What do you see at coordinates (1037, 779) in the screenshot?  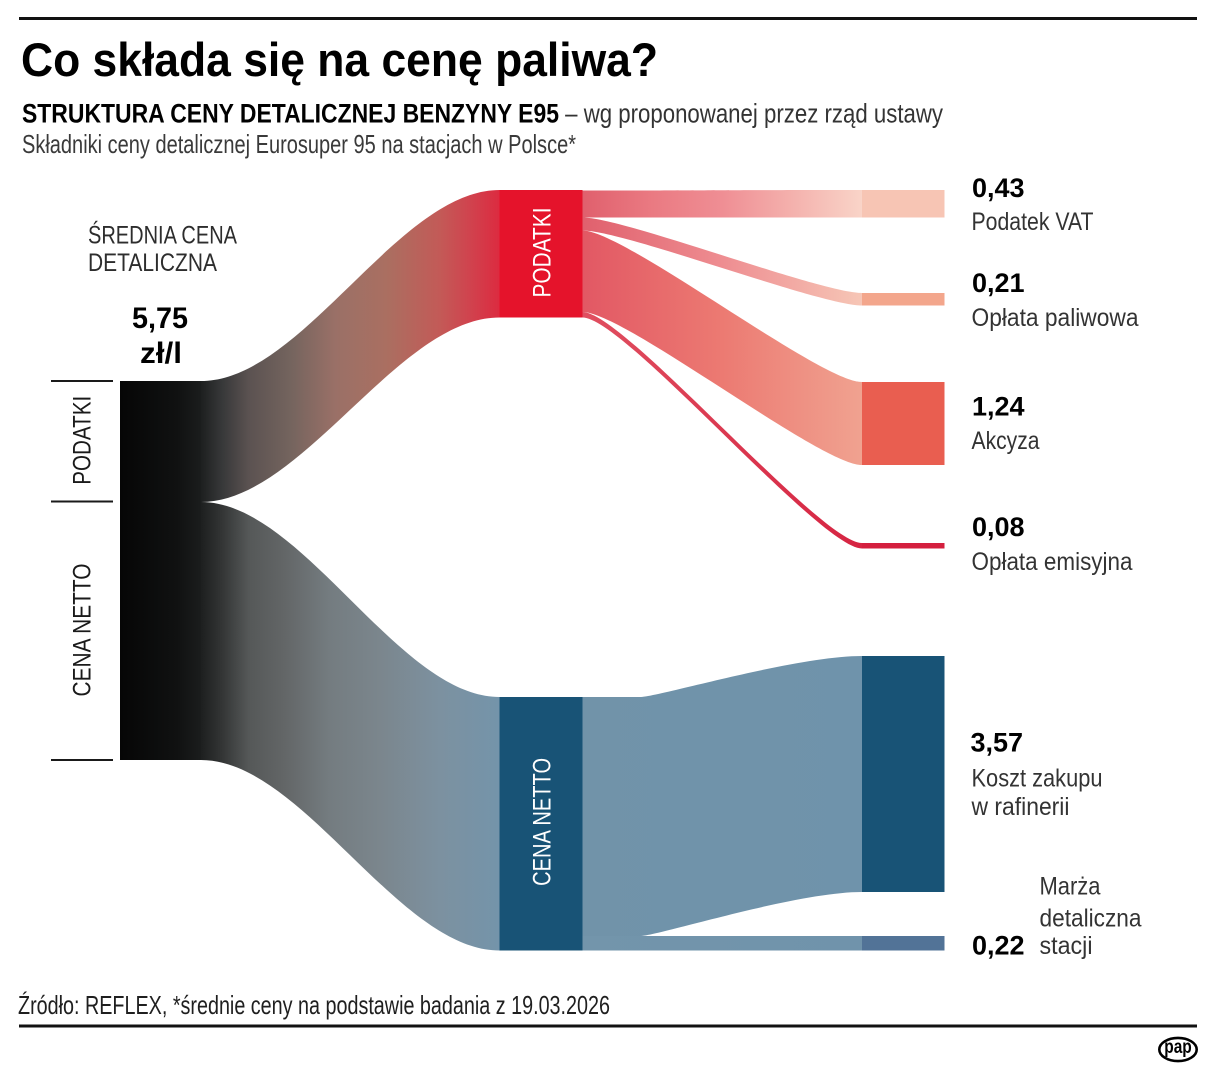 I see `svg-text: Koszt zakupu` at bounding box center [1037, 779].